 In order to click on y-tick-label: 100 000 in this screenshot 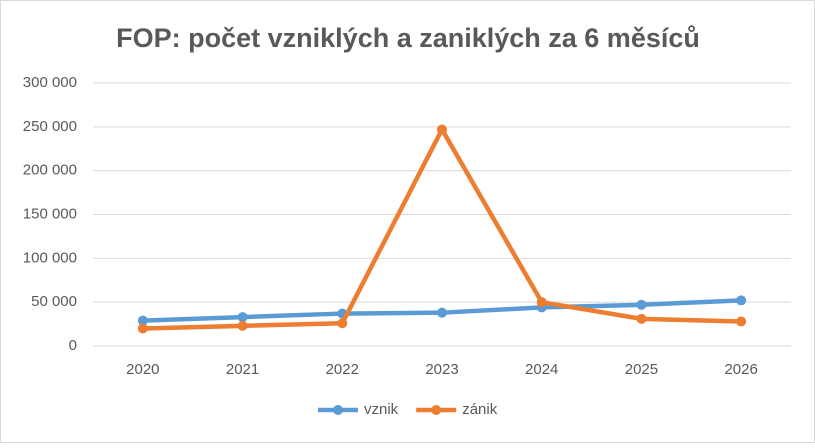, I will do `click(50, 257)`.